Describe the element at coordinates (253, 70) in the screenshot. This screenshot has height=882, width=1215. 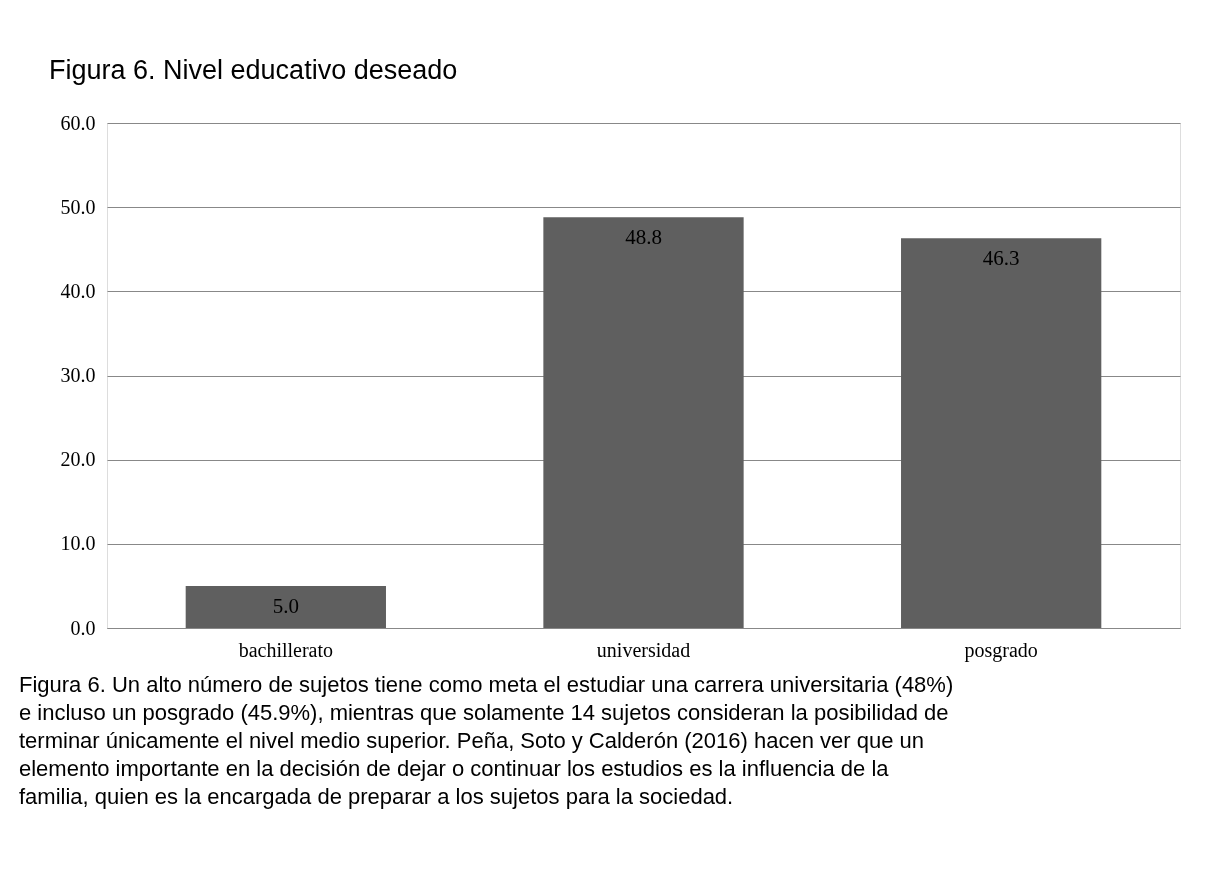
I see `chart-title: Figura 6. Nivel educativo deseado` at that location.